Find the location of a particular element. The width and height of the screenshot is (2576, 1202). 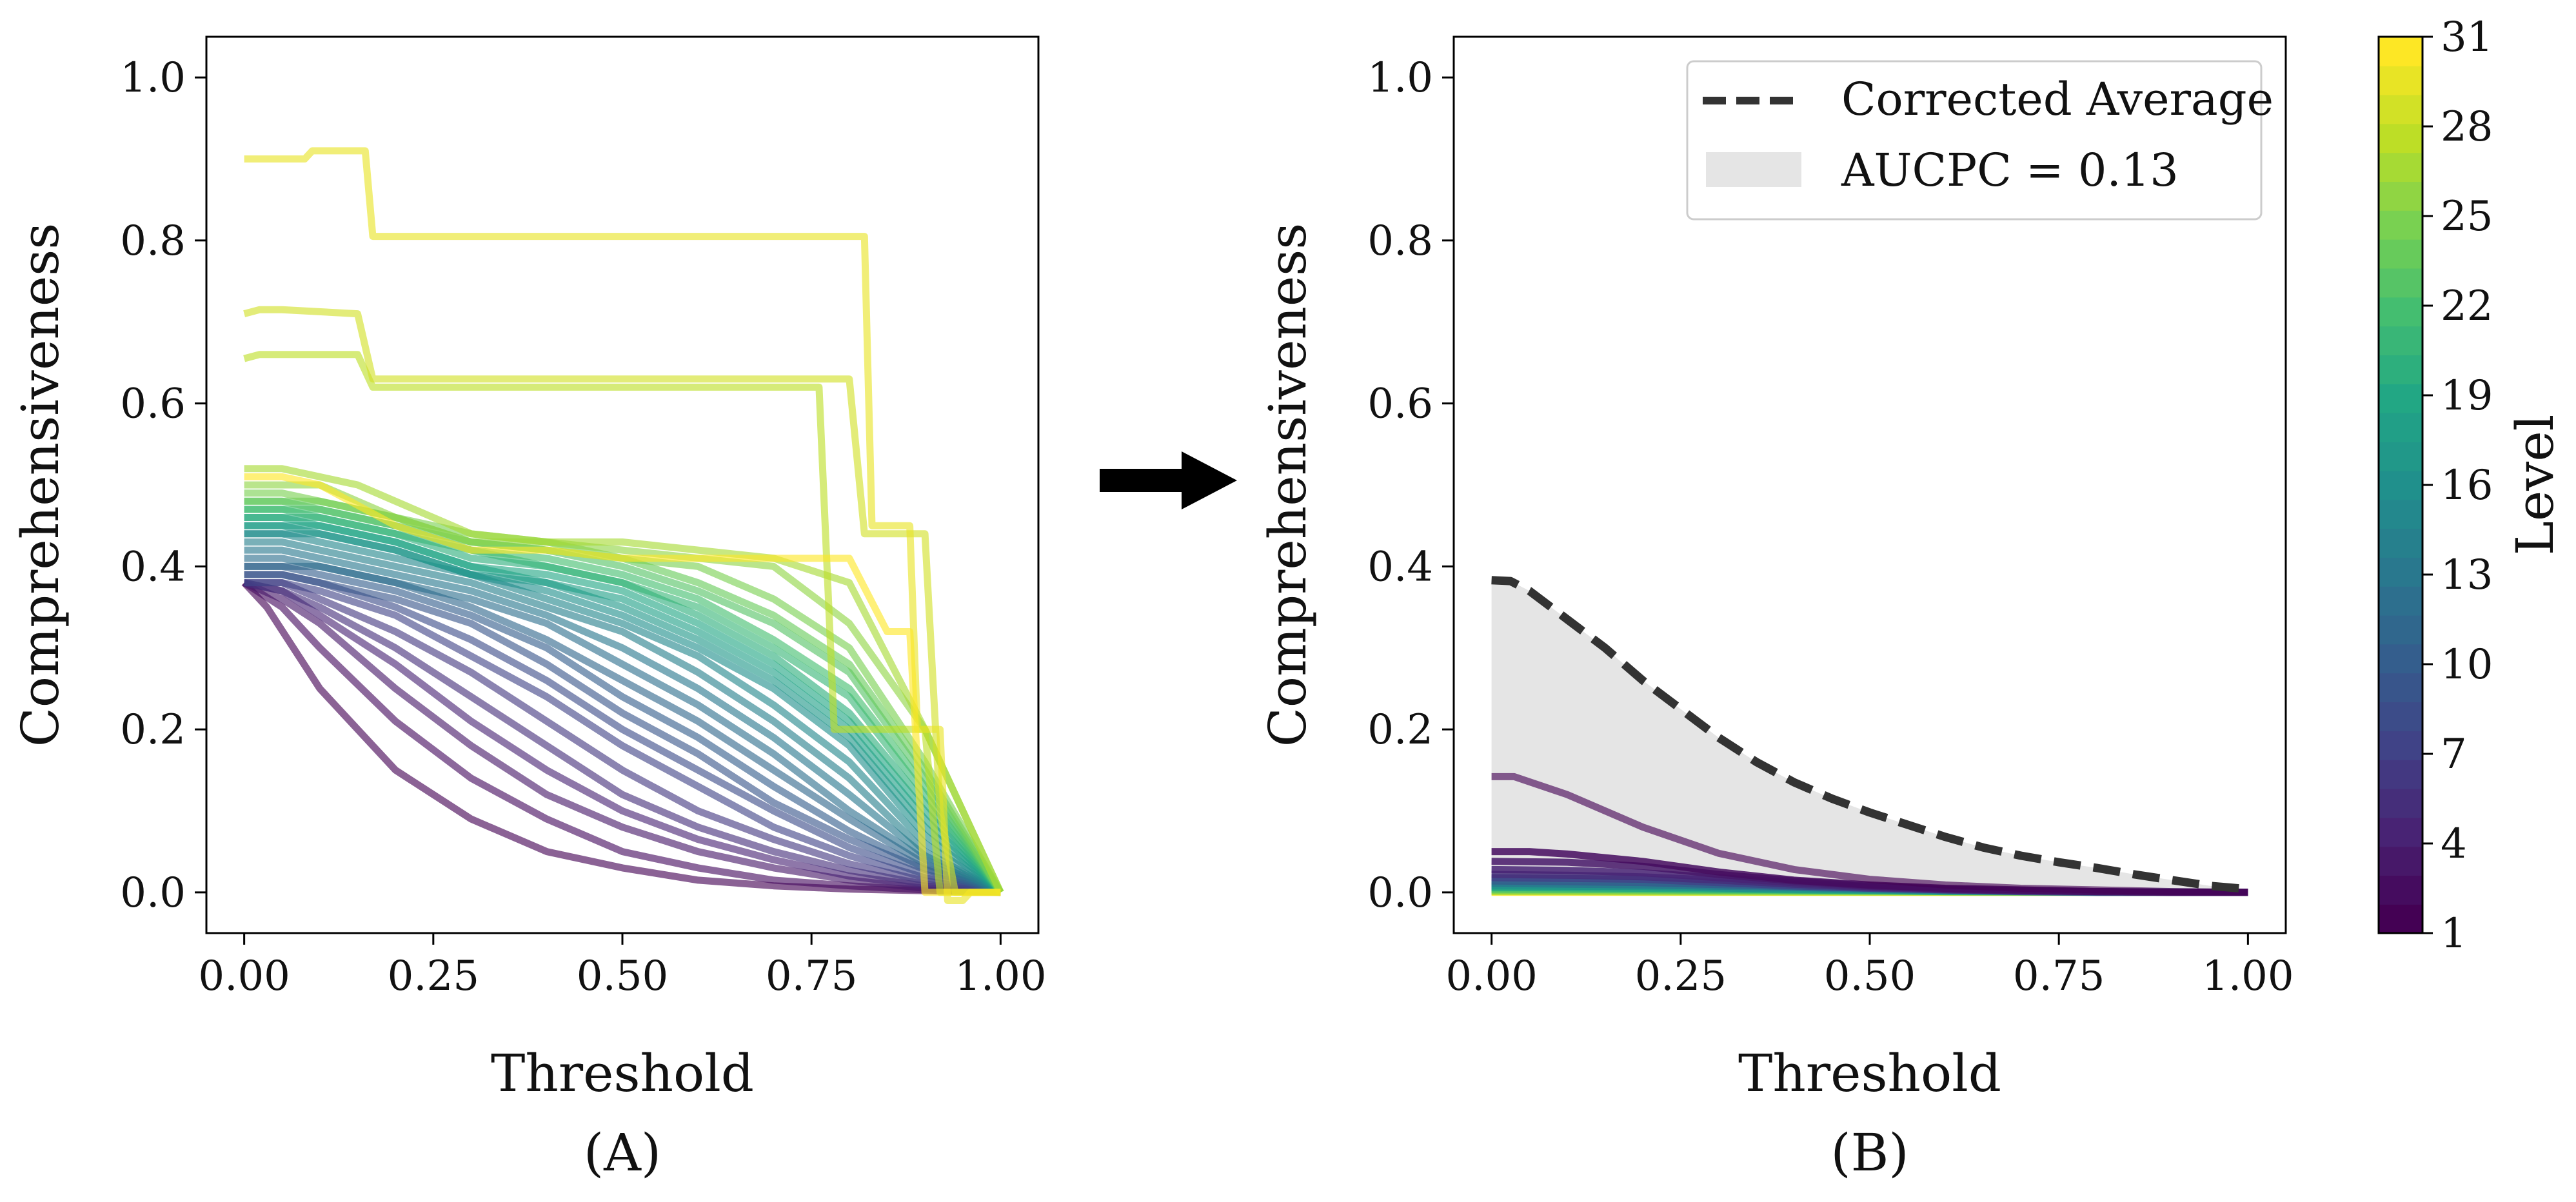

panel-b-y-tick-label-0: 0.0 is located at coordinates (1400, 893).